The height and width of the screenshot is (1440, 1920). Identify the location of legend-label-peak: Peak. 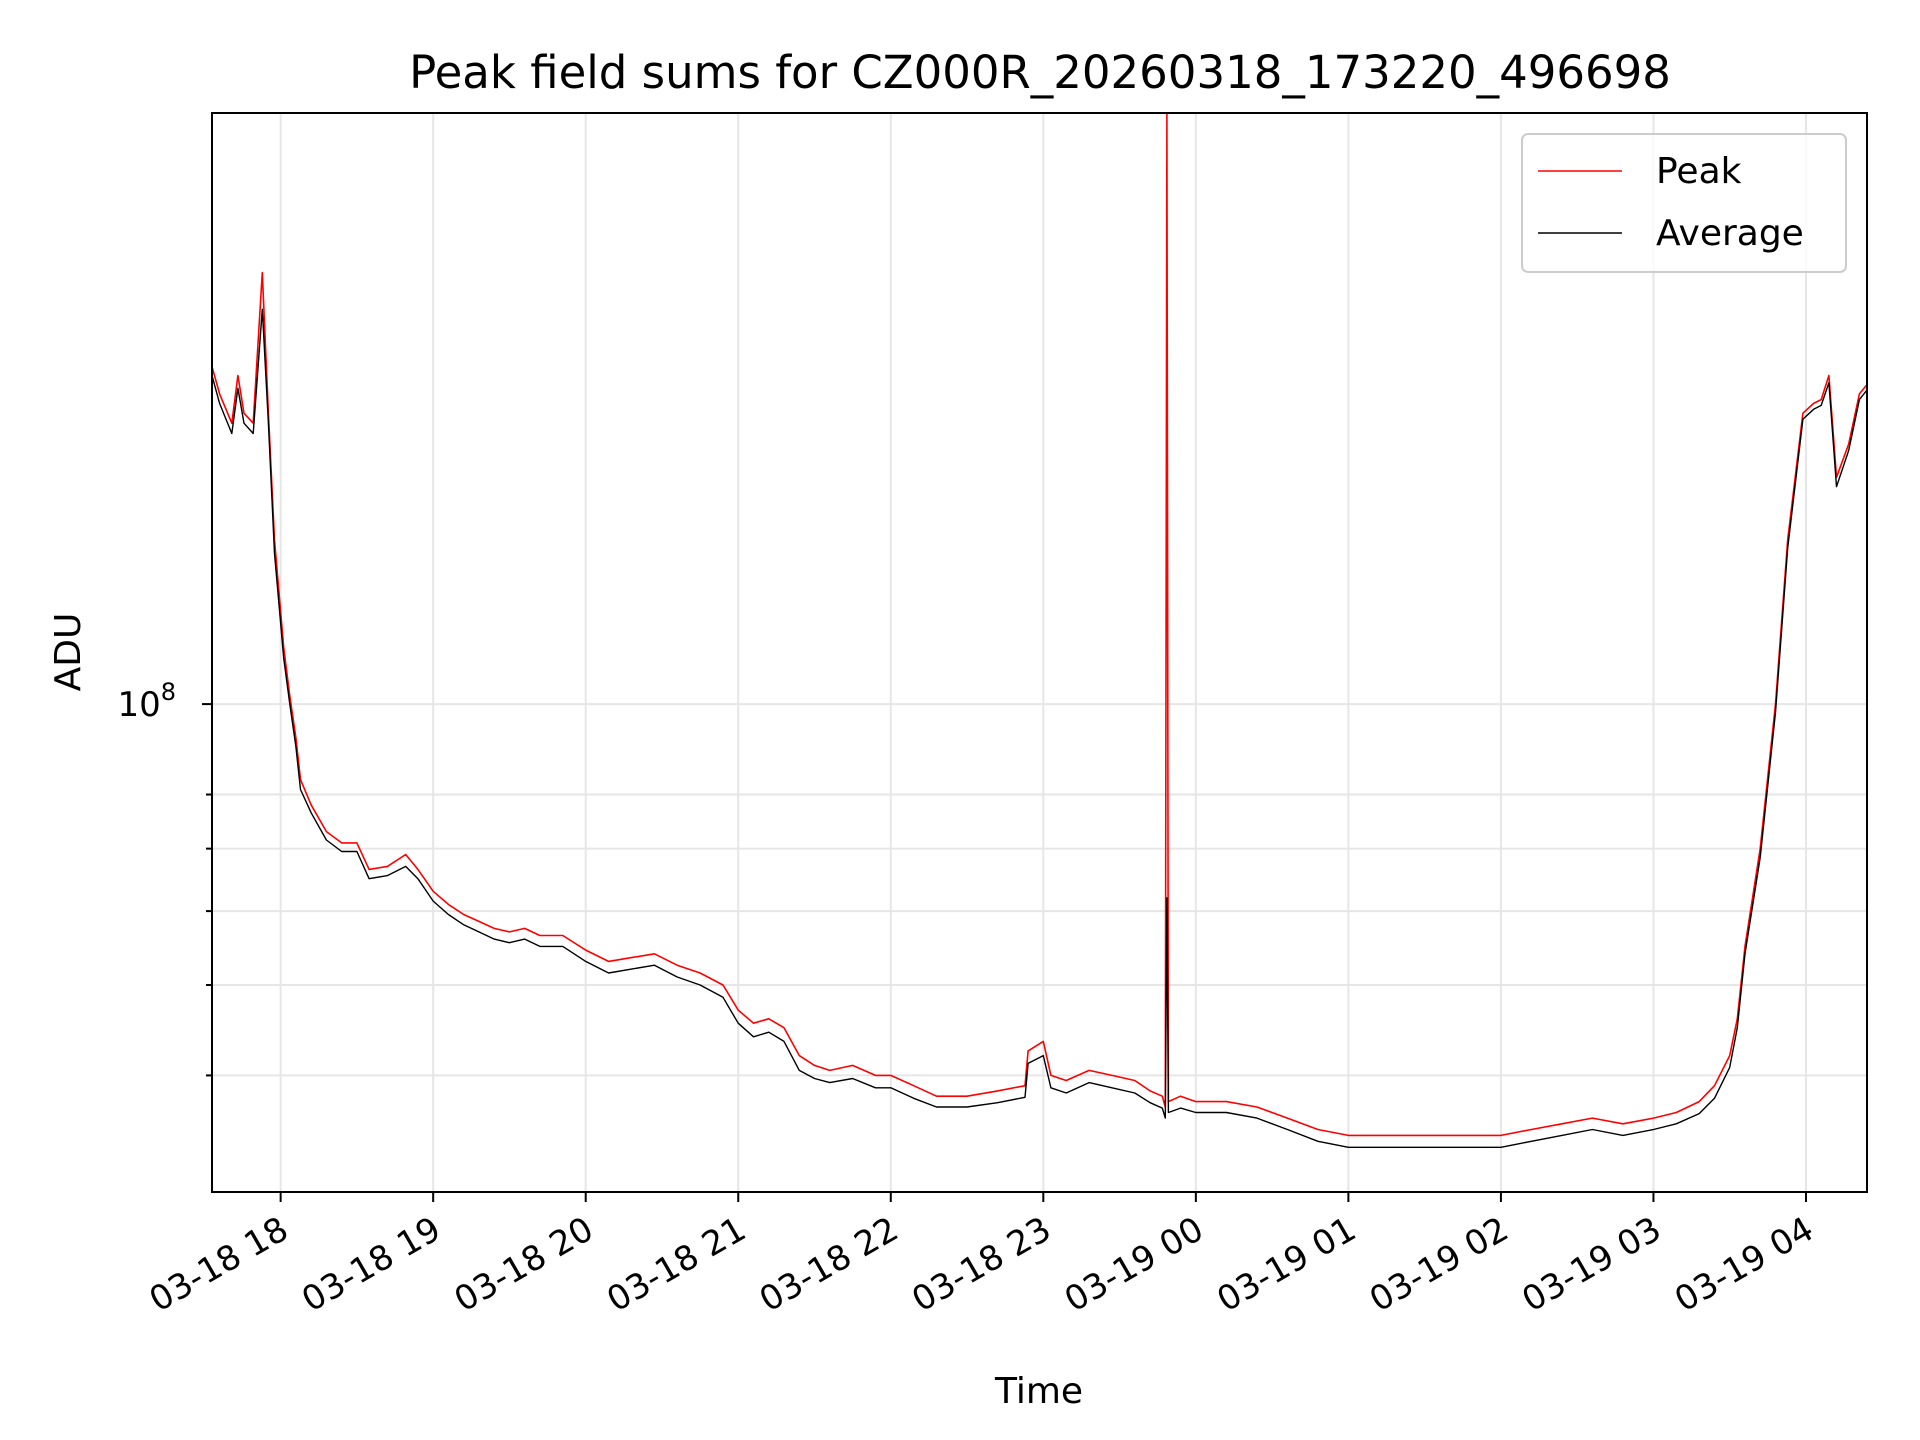
(1699, 171).